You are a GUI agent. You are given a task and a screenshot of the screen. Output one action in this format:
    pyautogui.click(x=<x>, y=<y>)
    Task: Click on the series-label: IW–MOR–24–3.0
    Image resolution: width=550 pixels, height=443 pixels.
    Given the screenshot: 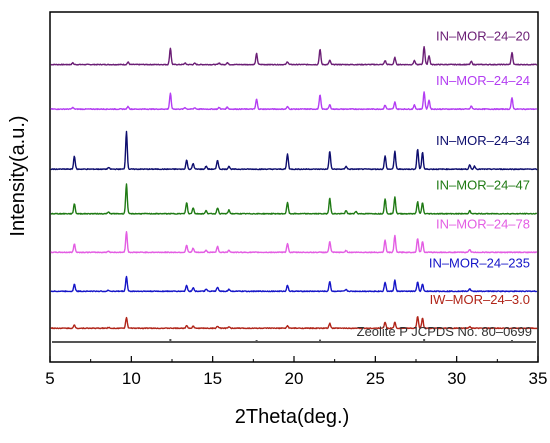 What is the action you would take?
    pyautogui.click(x=480, y=299)
    